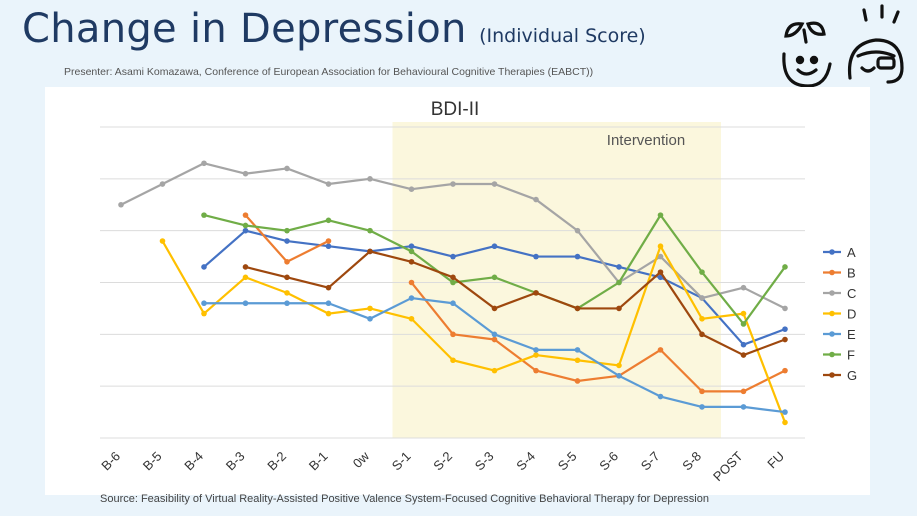 The width and height of the screenshot is (917, 516). What do you see at coordinates (691, 461) in the screenshot?
I see `x-tick-label: S-8` at bounding box center [691, 461].